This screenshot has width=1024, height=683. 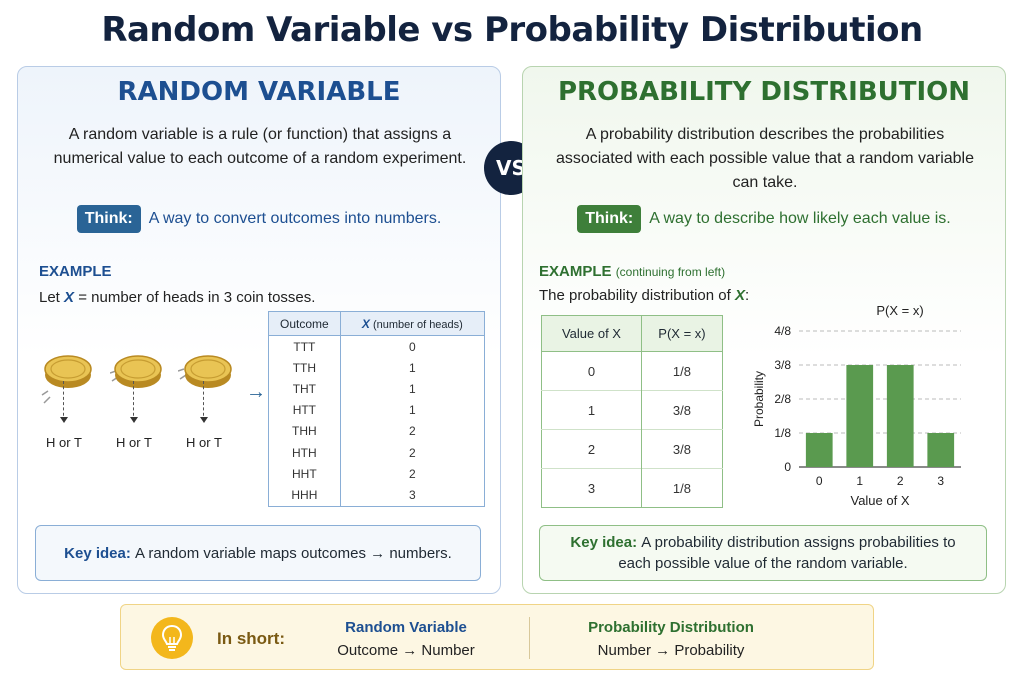 What do you see at coordinates (782, 399) in the screenshot?
I see `y-tick-label: 2/8` at bounding box center [782, 399].